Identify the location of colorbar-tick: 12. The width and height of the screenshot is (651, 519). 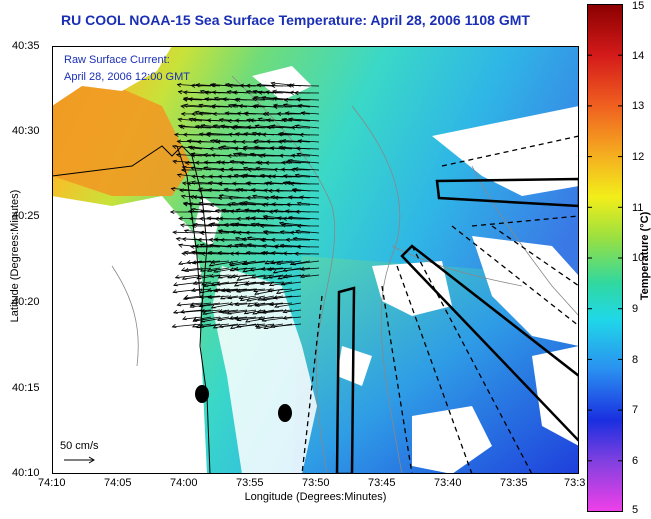
(638, 157).